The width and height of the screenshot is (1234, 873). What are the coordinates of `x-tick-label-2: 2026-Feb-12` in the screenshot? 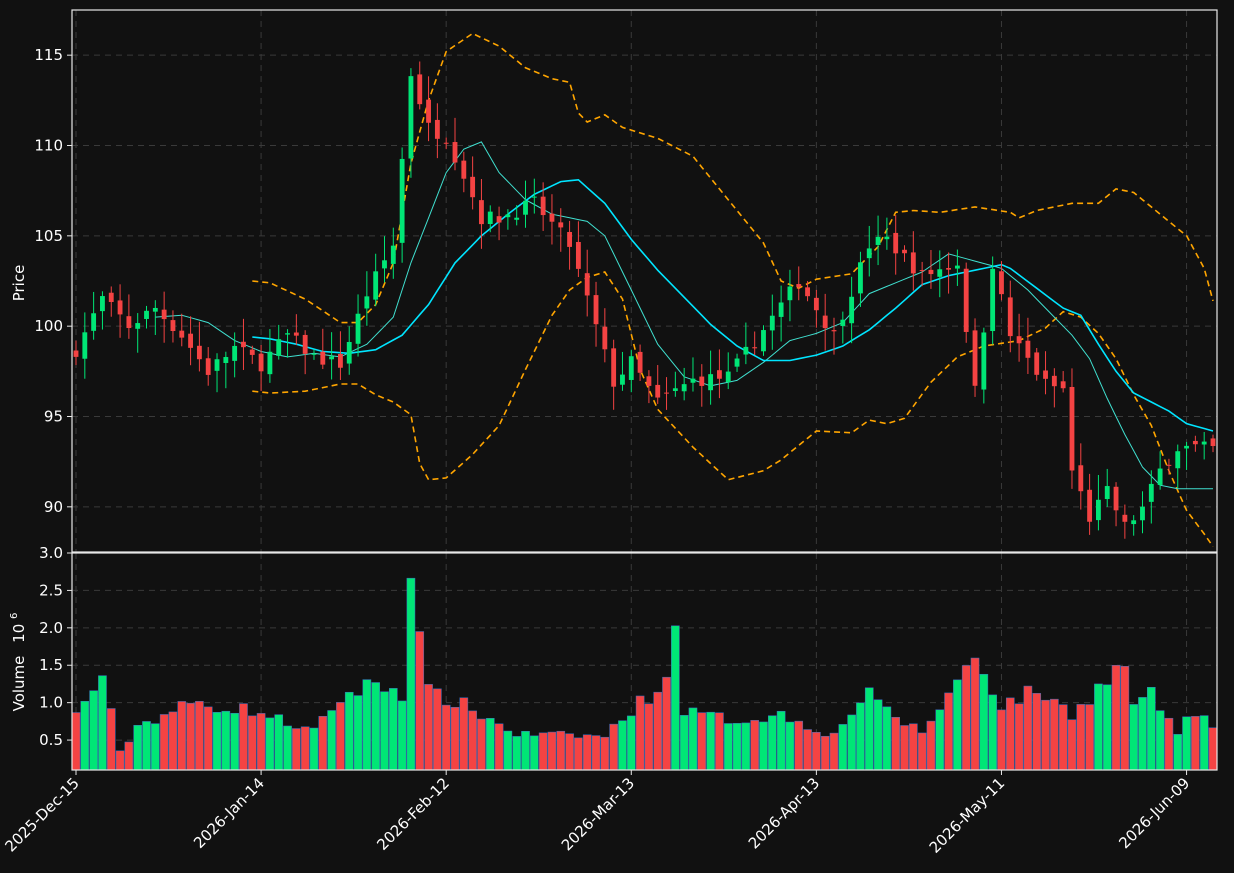 It's located at (413, 814).